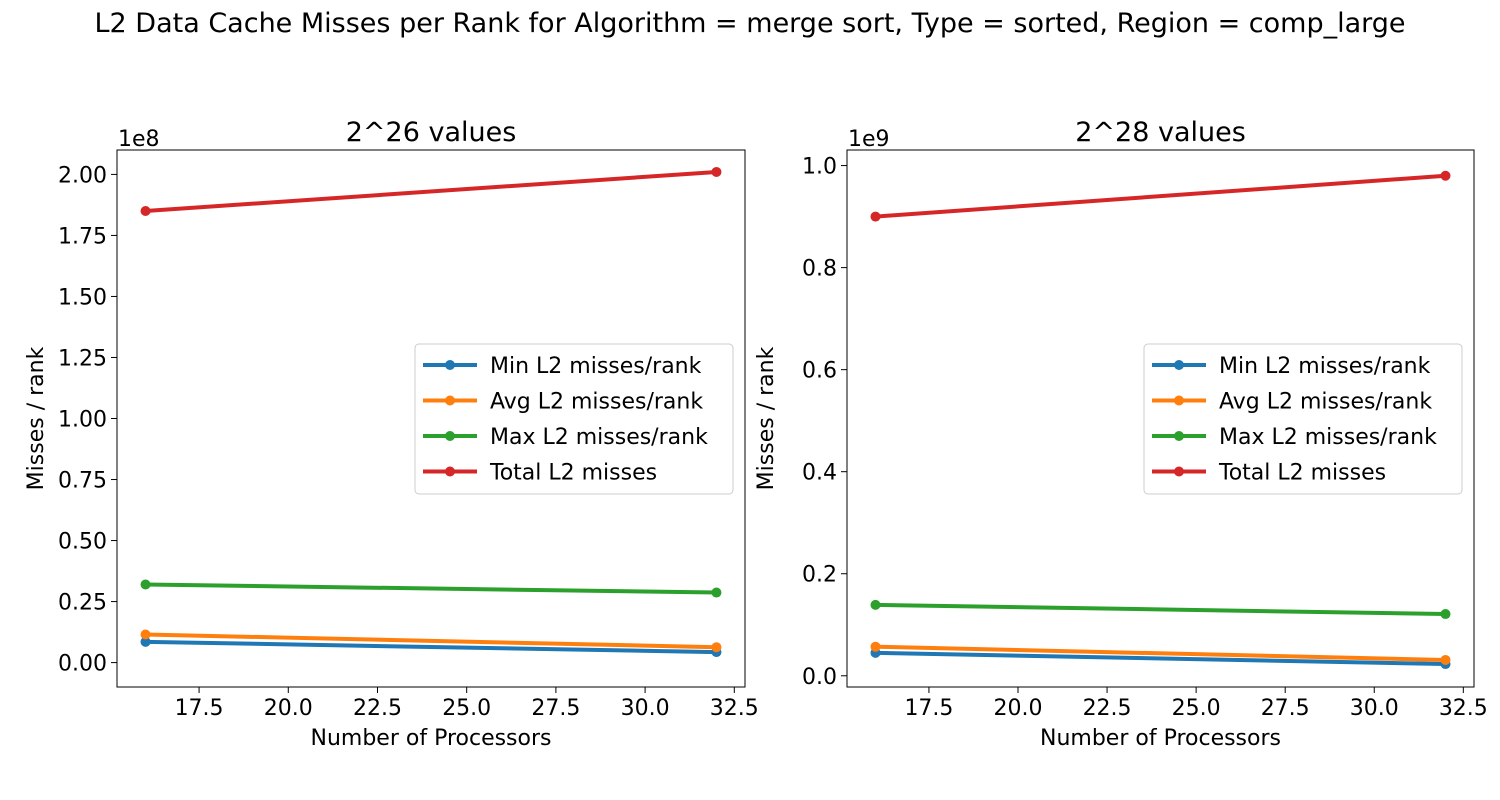  Describe the element at coordinates (596, 402) in the screenshot. I see `panel1-legend-label-2: Avg L2 misses/rank` at that location.